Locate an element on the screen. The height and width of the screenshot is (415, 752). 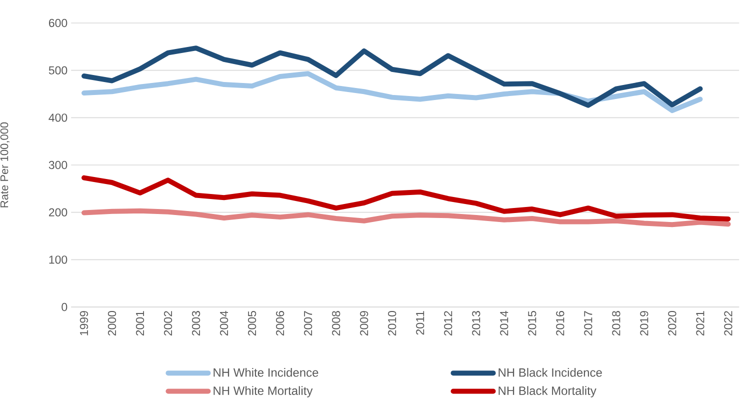
x-tick-label: 1999 is located at coordinates (84, 323).